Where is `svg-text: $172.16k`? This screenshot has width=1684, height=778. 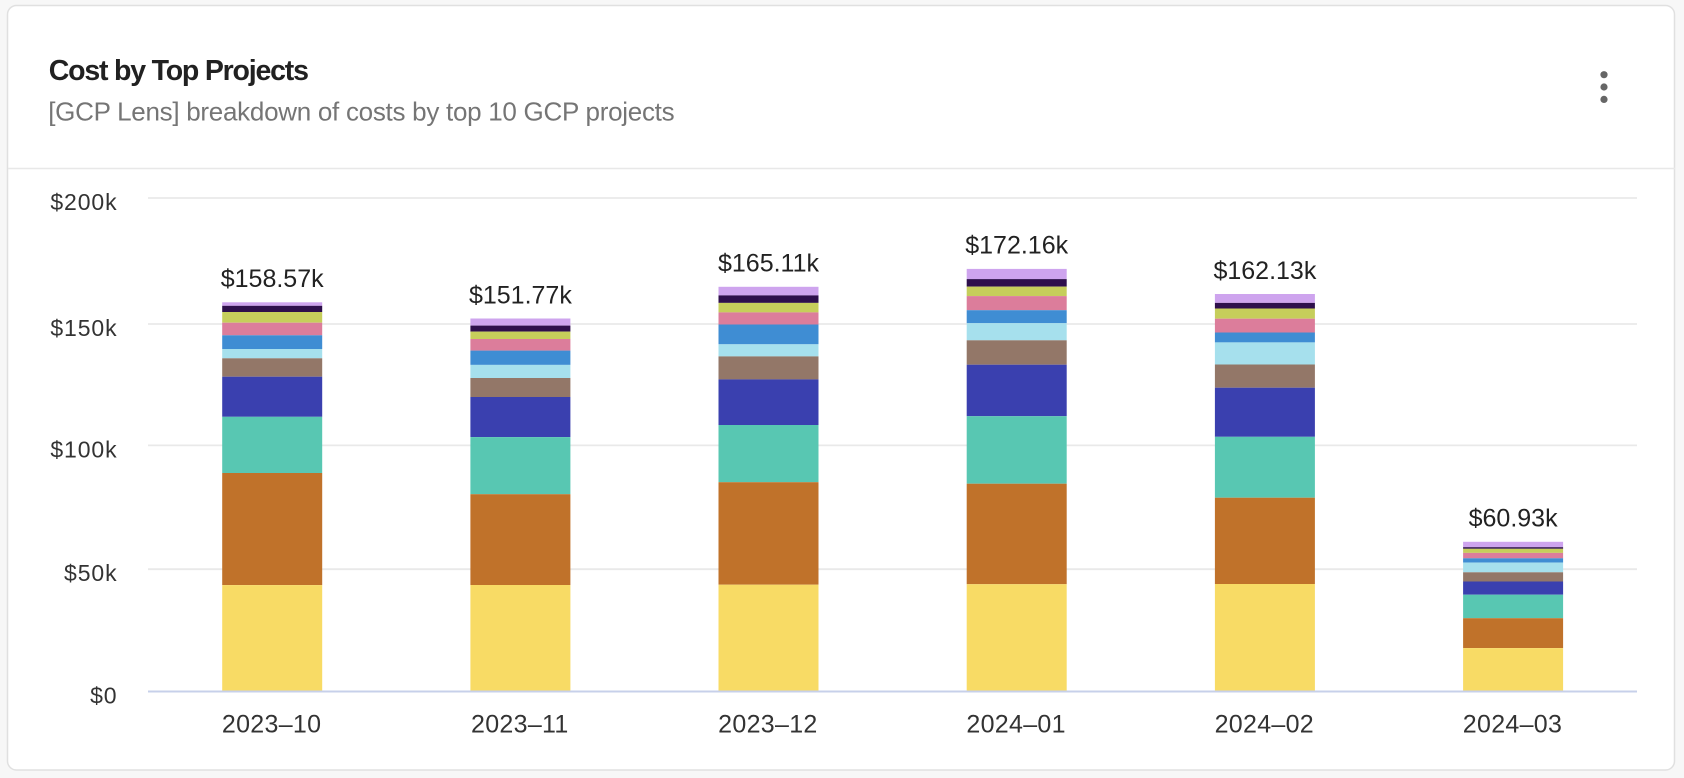 svg-text: $172.16k is located at coordinates (1016, 246).